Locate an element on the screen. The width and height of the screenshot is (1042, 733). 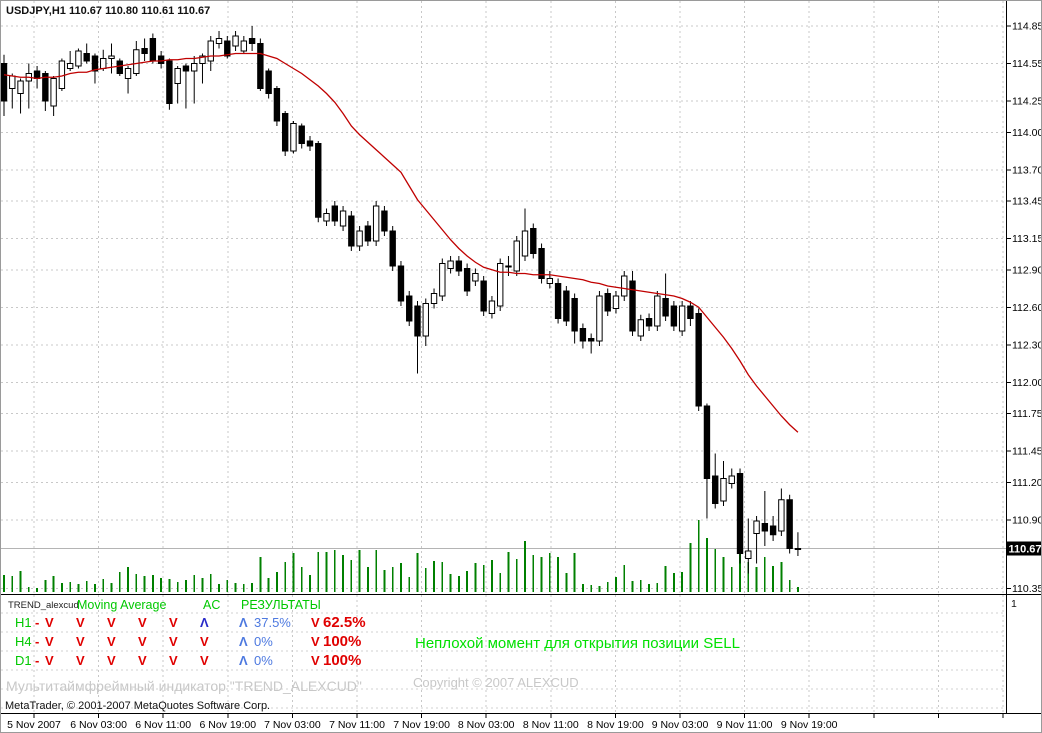
date-axis-label: 7 Nov 03:00 is located at coordinates (292, 725).